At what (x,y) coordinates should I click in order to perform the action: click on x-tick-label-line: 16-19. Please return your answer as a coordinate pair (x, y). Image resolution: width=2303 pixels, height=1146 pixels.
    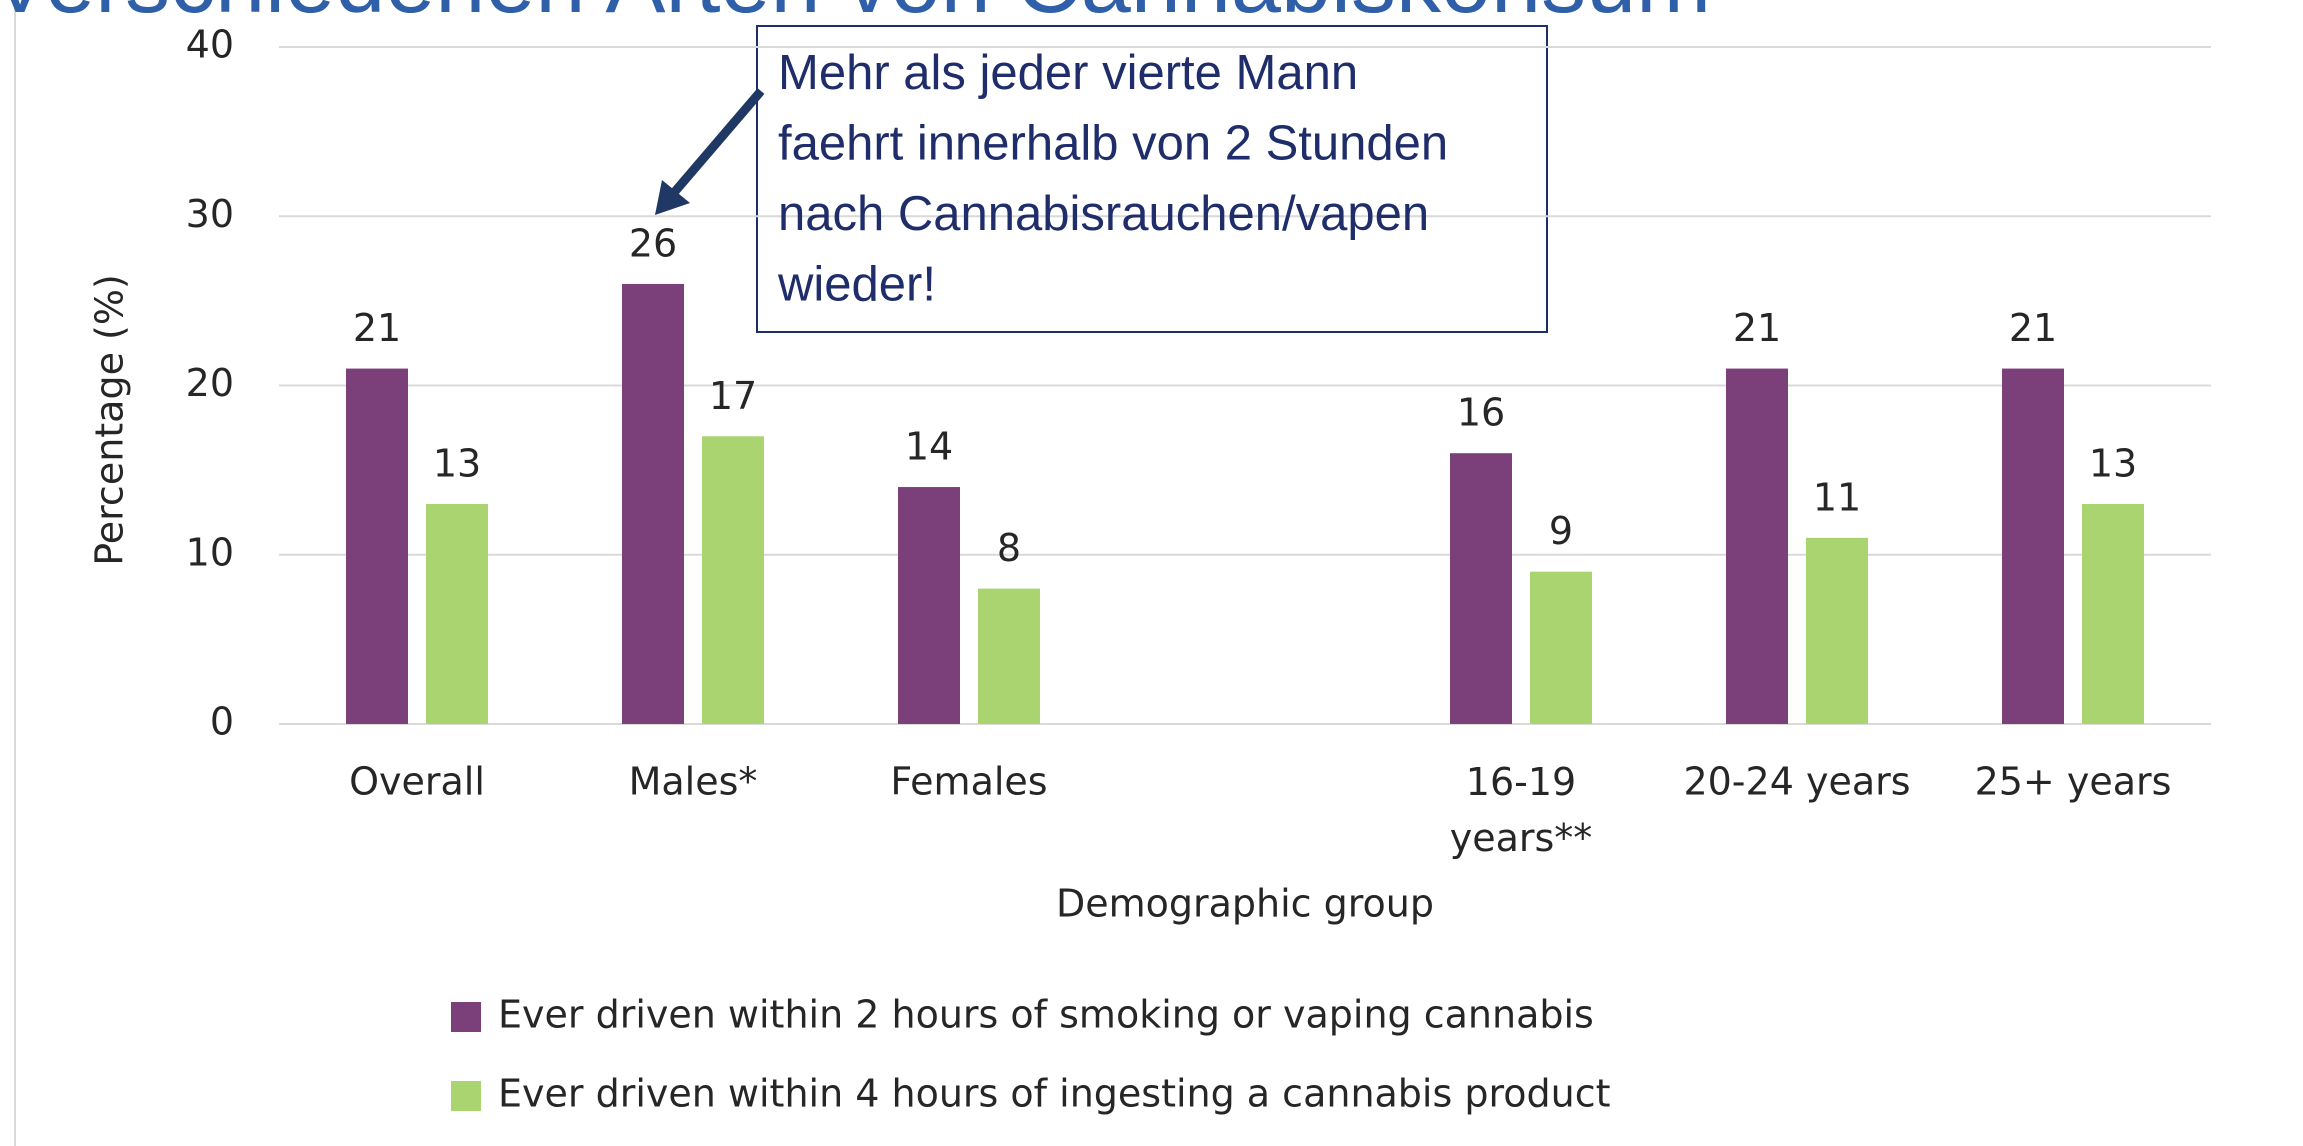
    Looking at the image, I should click on (1521, 782).